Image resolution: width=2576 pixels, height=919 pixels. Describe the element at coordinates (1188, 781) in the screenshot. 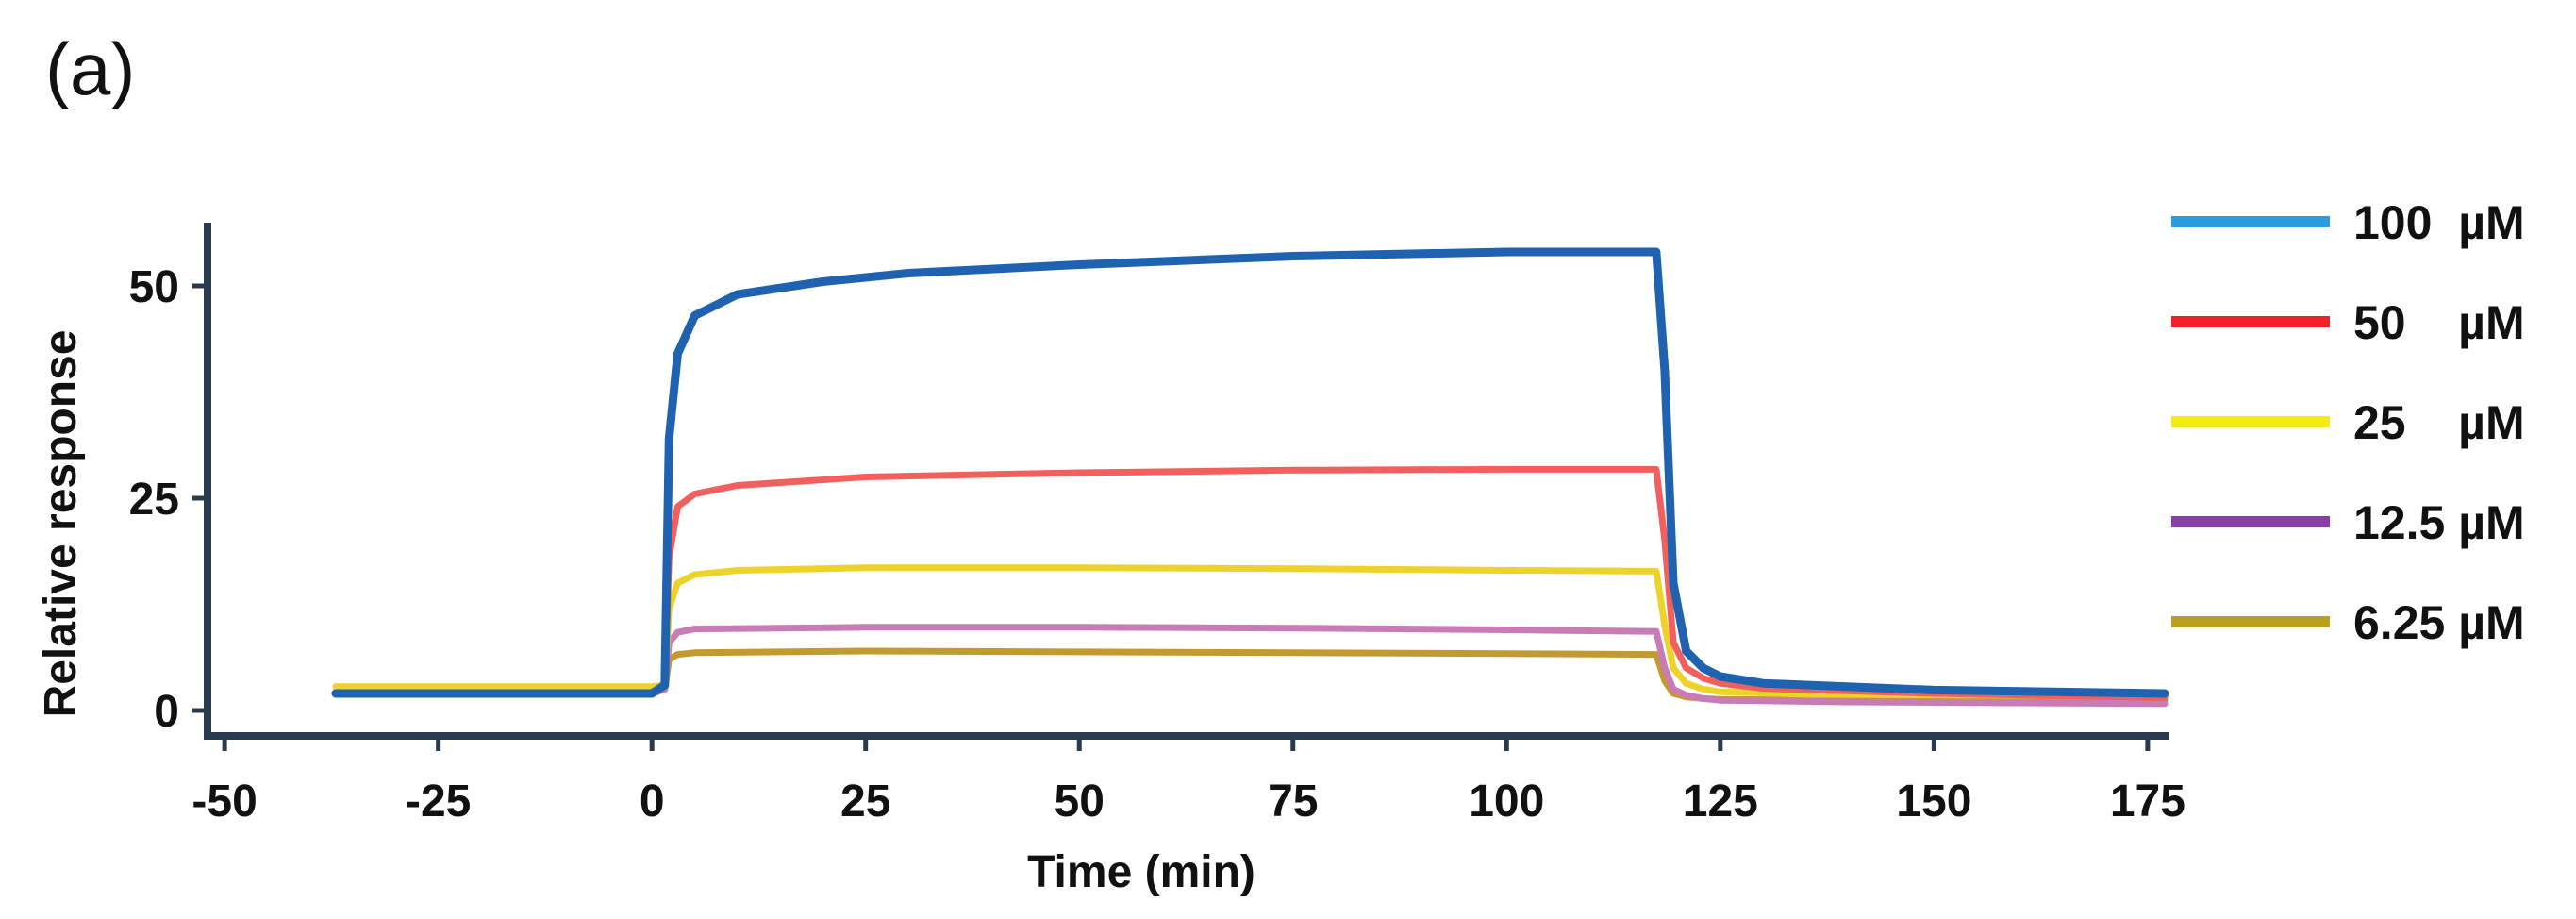

I see `x-ticks: -50 -25 0 25 50 75 100 125 150 175` at that location.